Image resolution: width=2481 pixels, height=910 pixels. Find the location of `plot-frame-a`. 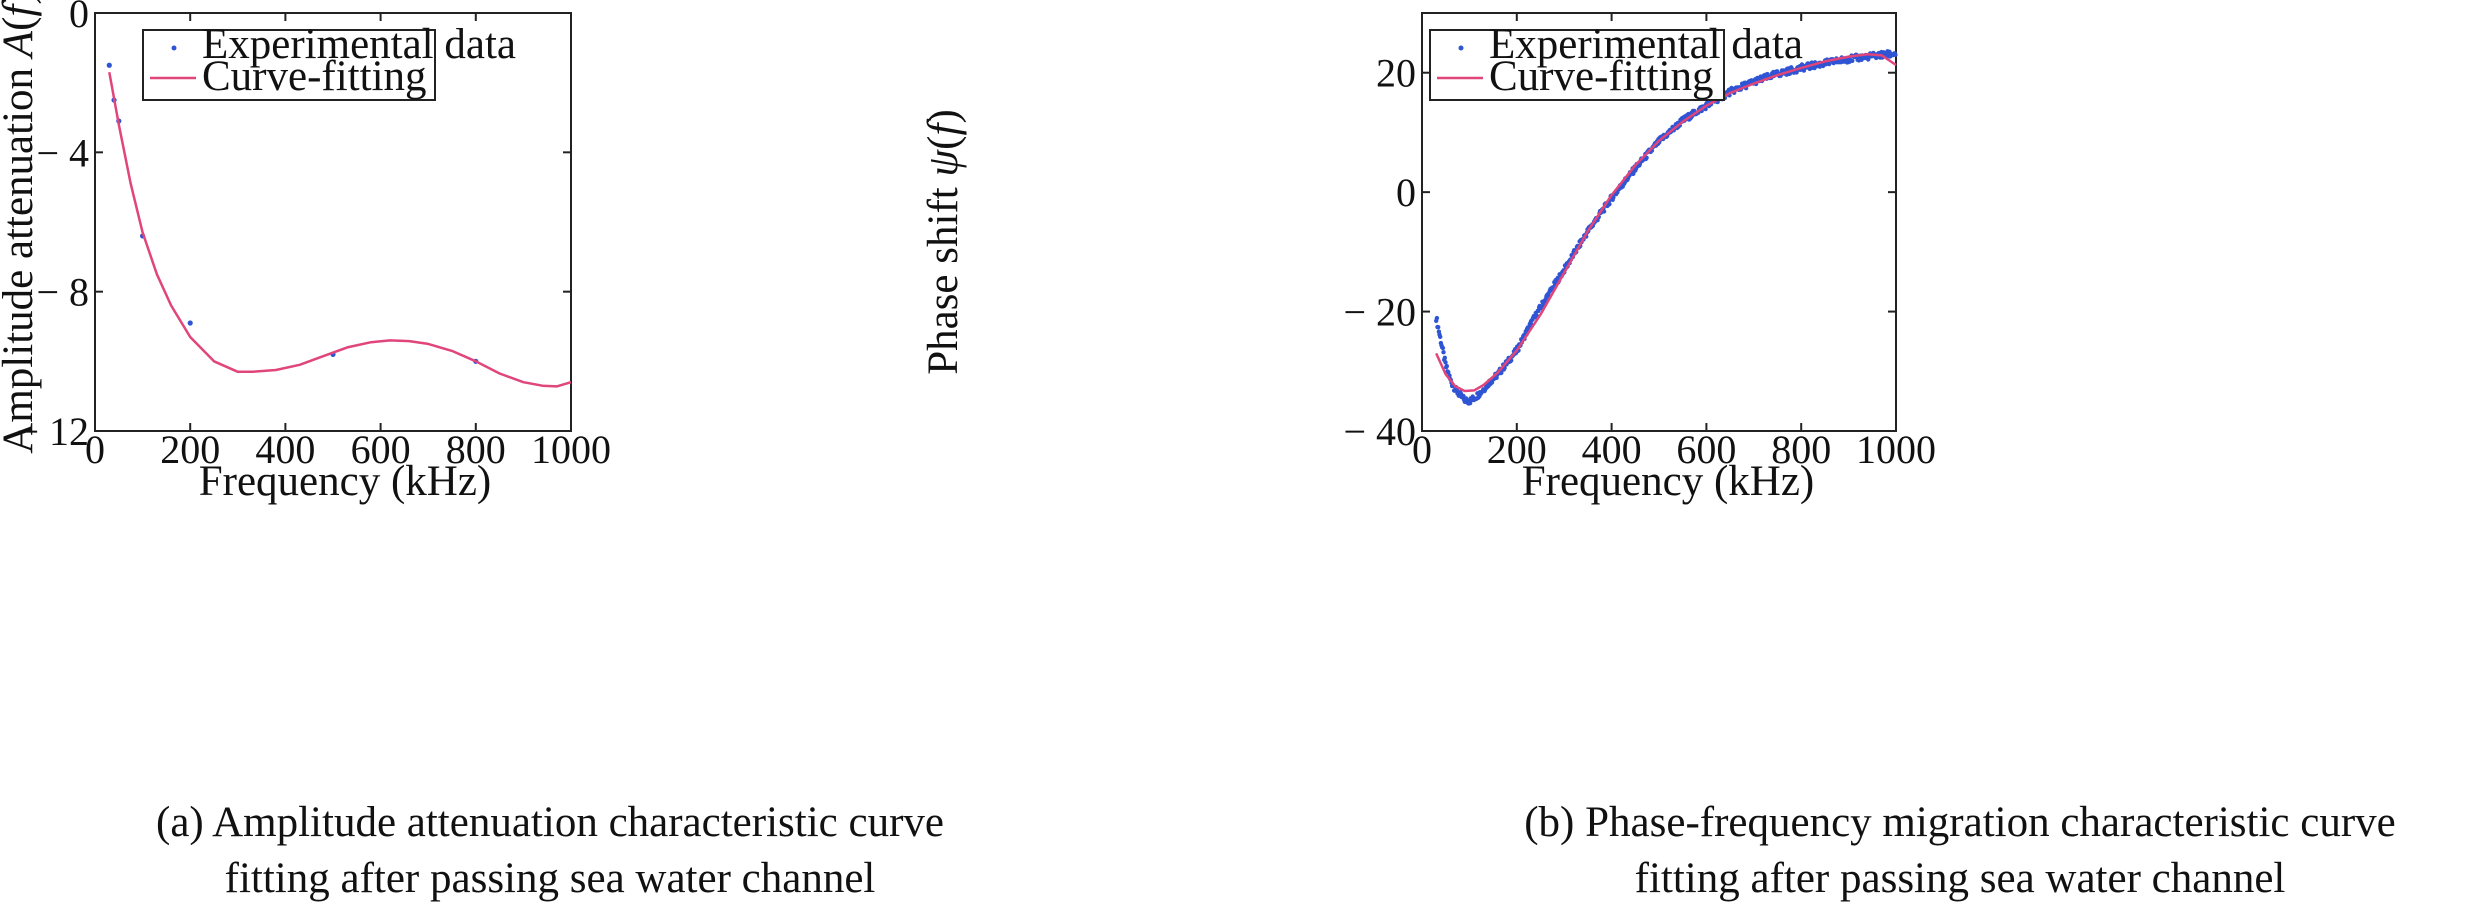

plot-frame-a is located at coordinates (333, 222).